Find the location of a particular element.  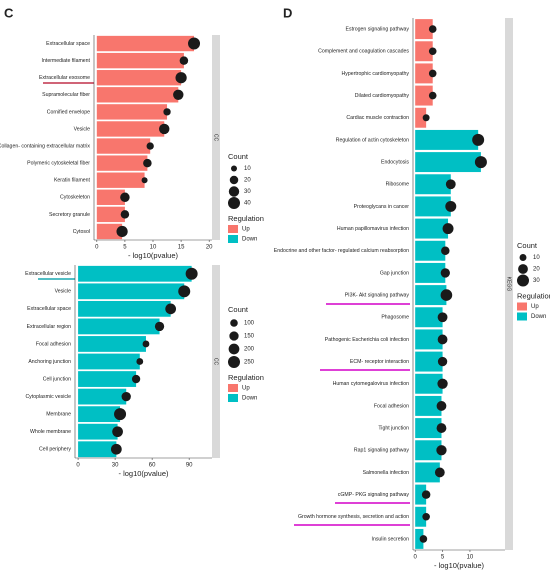

facet-strip is located at coordinates (216, 361).